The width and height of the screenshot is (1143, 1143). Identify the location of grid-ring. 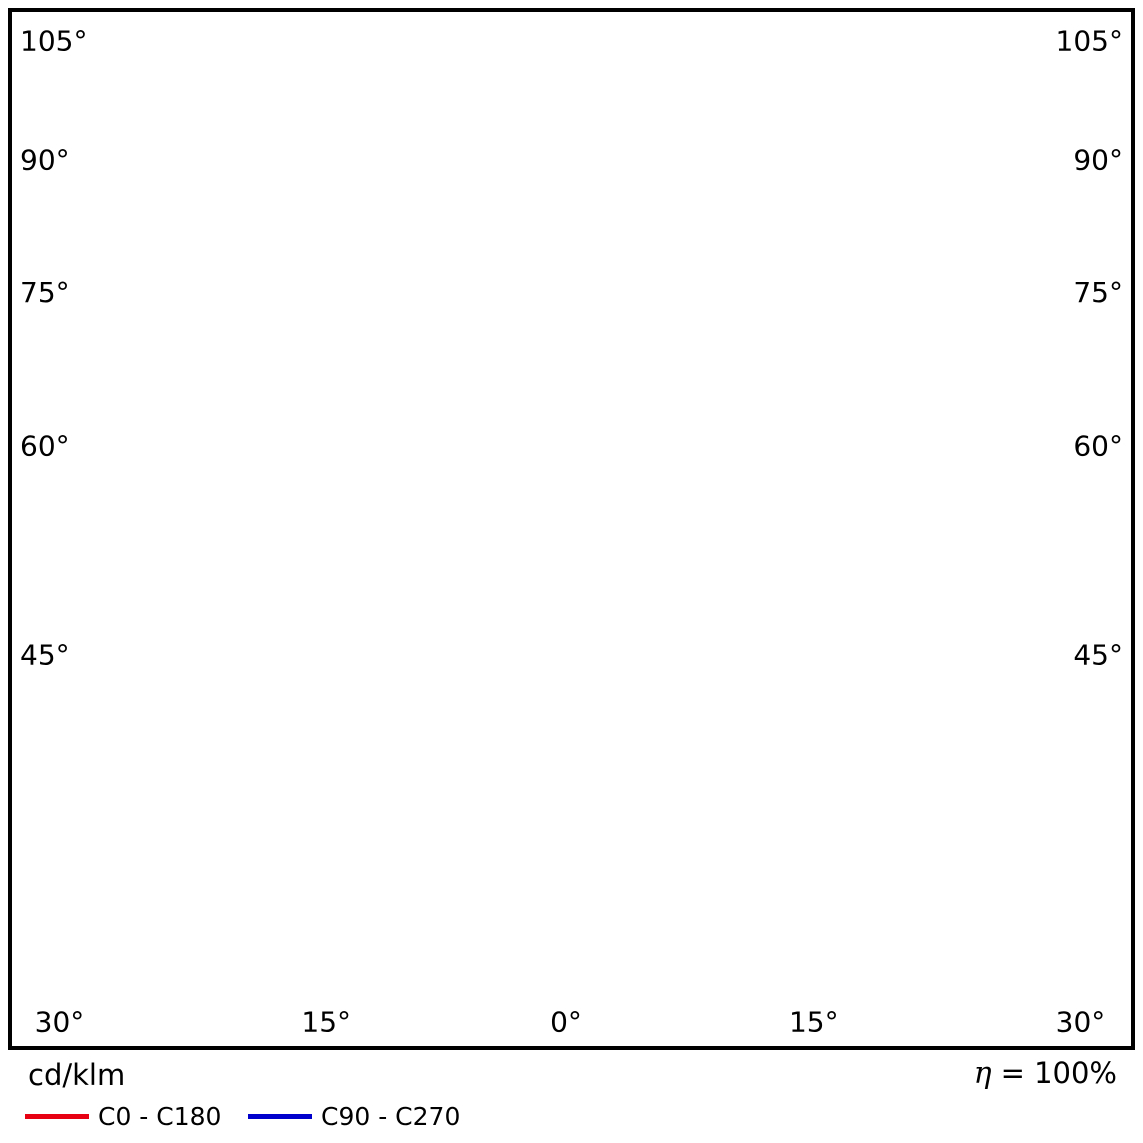
(570, 160).